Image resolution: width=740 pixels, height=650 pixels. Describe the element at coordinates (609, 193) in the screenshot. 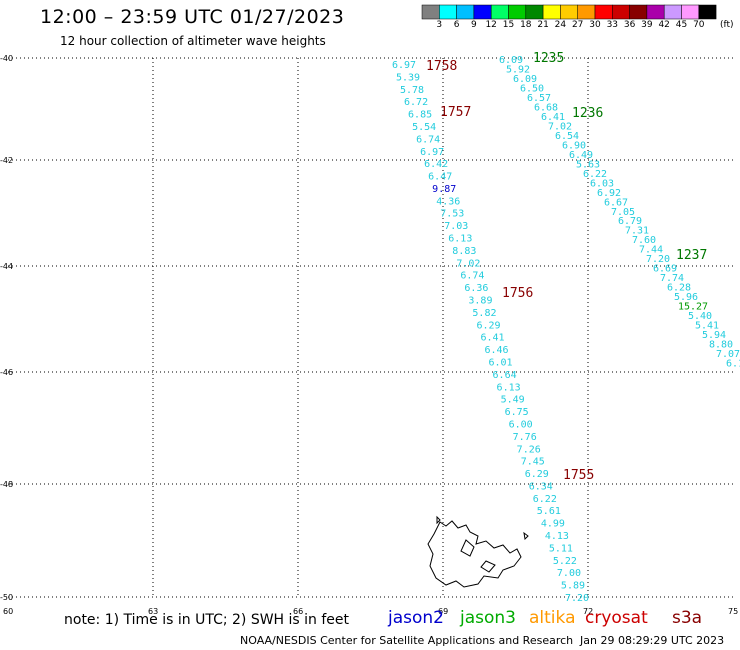

I see `wave-height-value: 6.92` at that location.